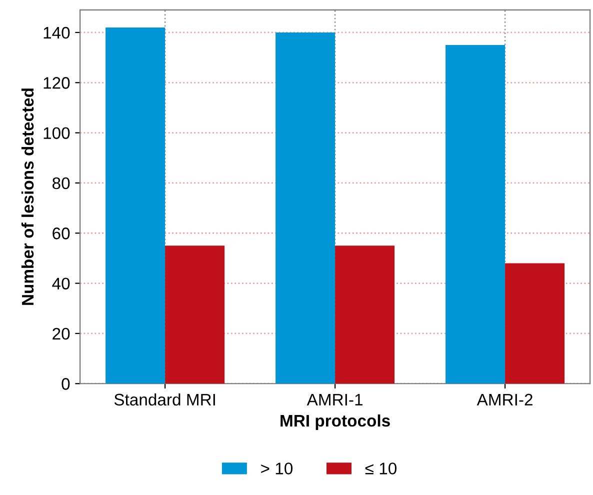  Describe the element at coordinates (57, 32) in the screenshot. I see `y-tick-label: 140` at that location.